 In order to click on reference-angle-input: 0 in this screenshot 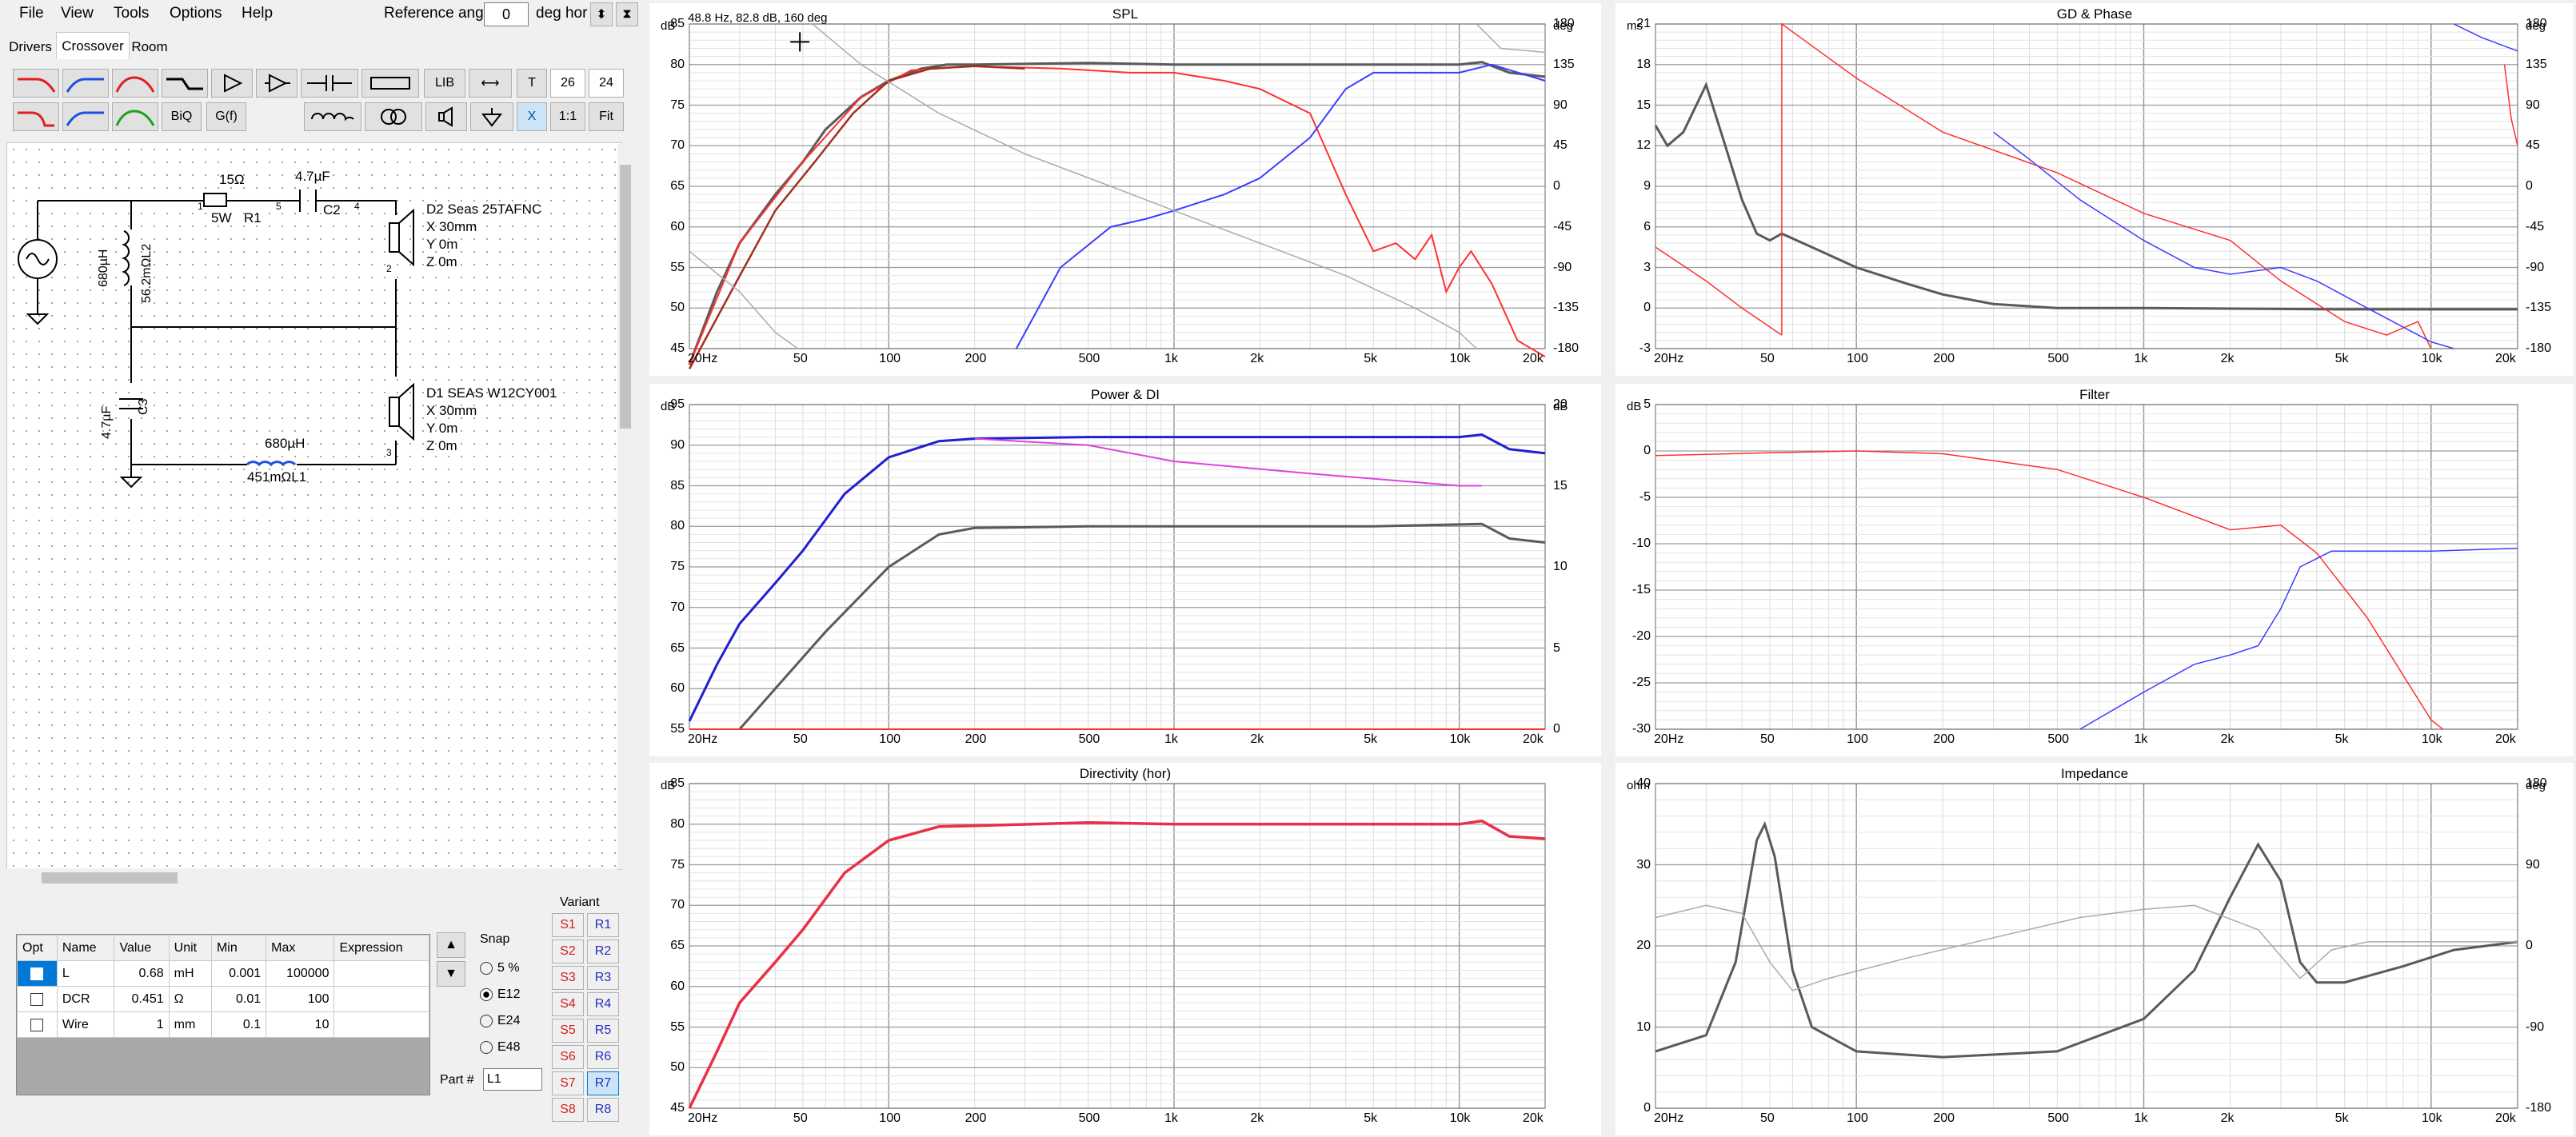, I will do `click(507, 14)`.